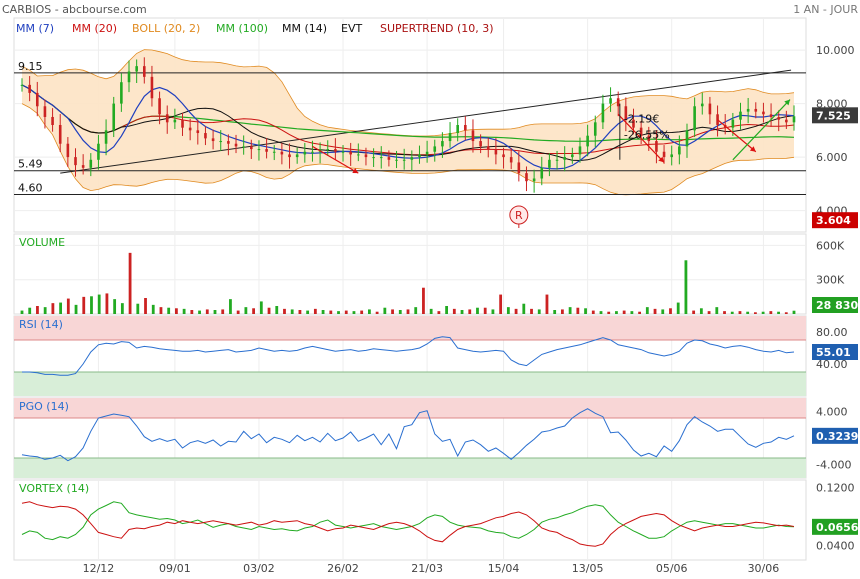 The width and height of the screenshot is (860, 579). Describe the element at coordinates (835, 487) in the screenshot. I see `vortex-y-tick: 0.1200` at that location.